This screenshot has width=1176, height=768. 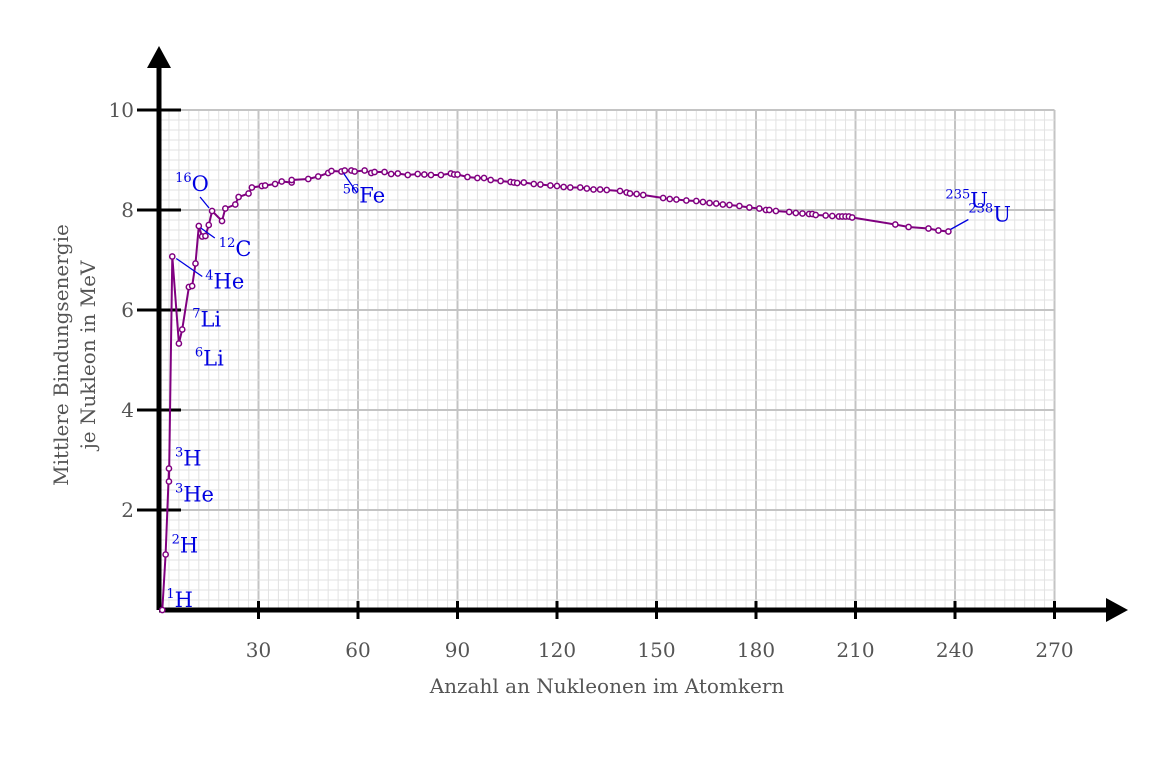 What do you see at coordinates (127, 410) in the screenshot?
I see `y-tick-label: 4` at bounding box center [127, 410].